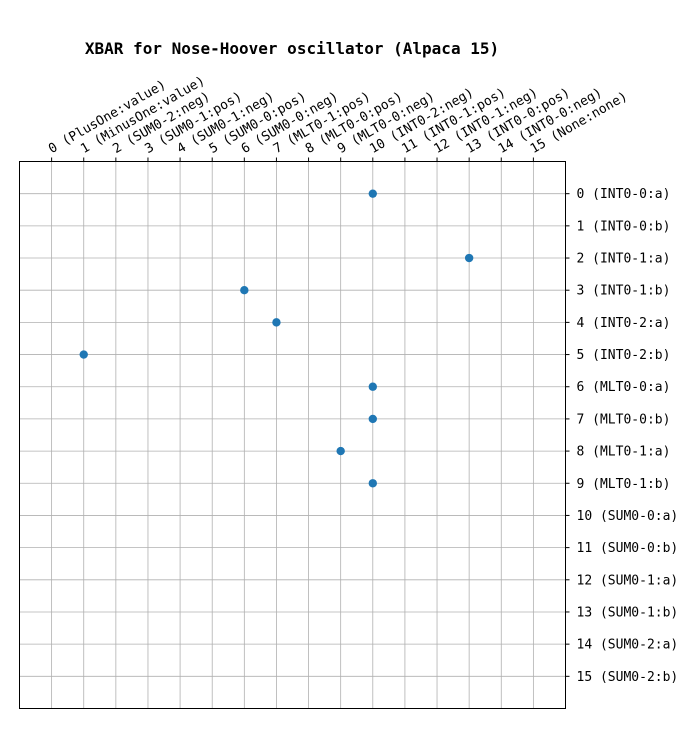 The width and height of the screenshot is (700, 750). Describe the element at coordinates (624, 194) in the screenshot. I see `y-tick-label: 0 (INT0-0:a)` at that location.